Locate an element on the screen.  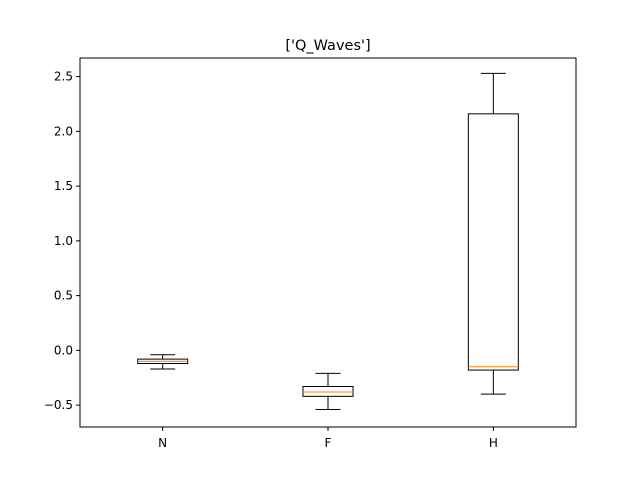
box-f is located at coordinates (328, 391).